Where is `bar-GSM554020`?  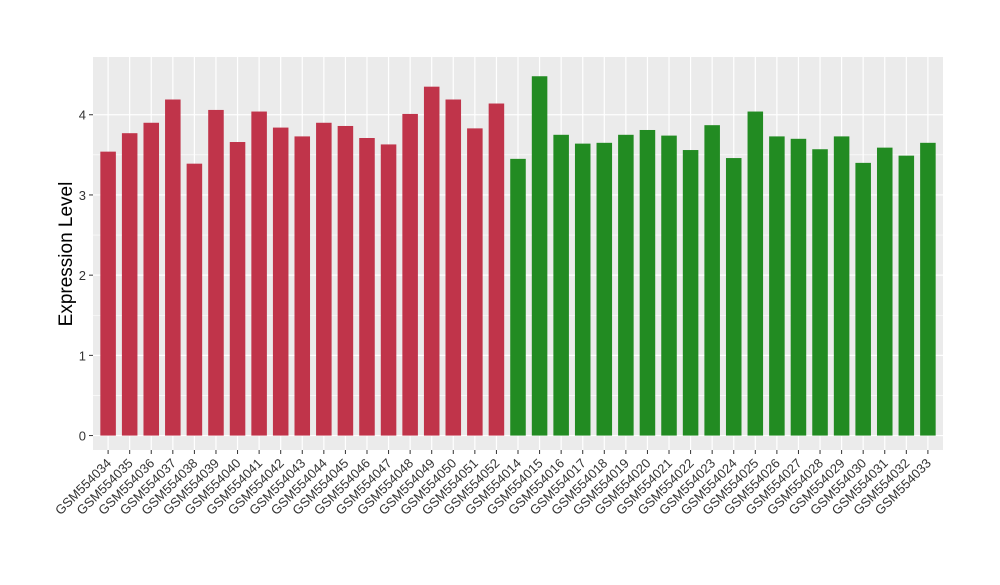
bar-GSM554020 is located at coordinates (647, 282).